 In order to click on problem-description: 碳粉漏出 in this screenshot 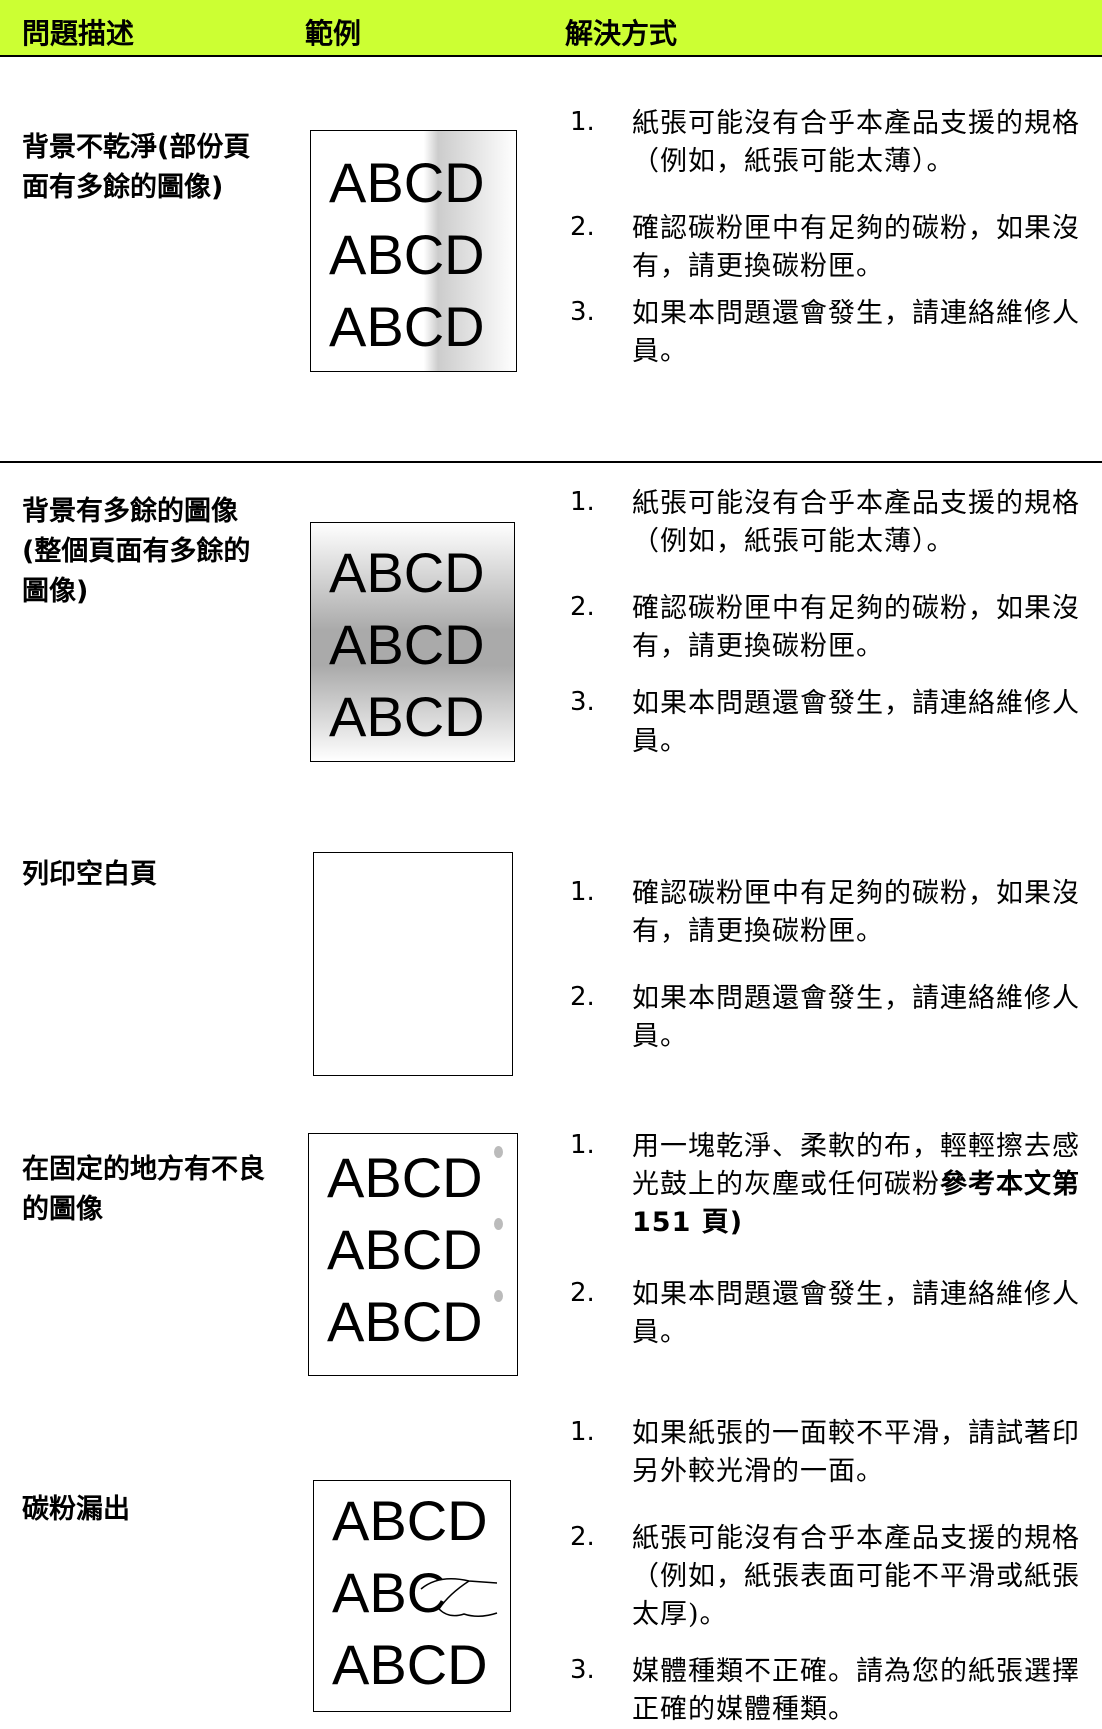, I will do `click(76, 1509)`.